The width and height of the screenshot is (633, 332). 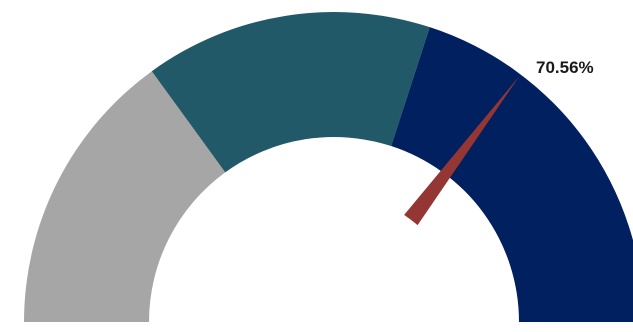 I want to click on gauge-needle, so click(x=462, y=151).